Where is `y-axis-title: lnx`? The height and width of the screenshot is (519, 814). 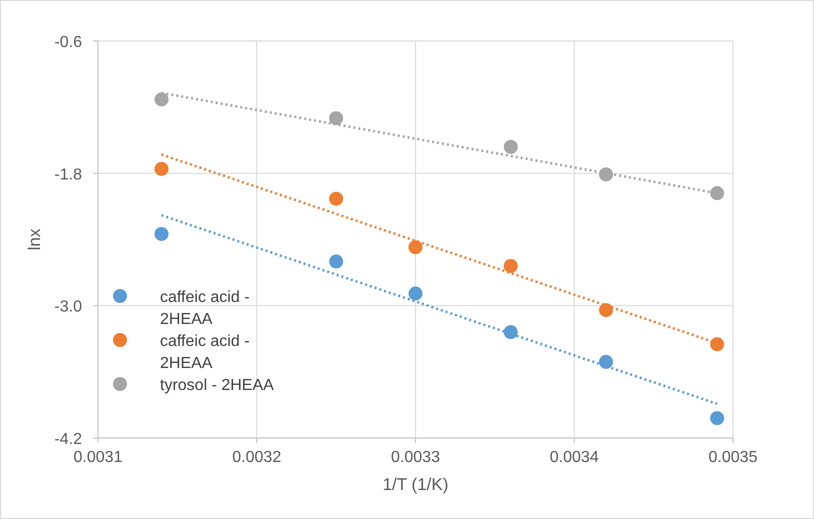 y-axis-title: lnx is located at coordinates (34, 239).